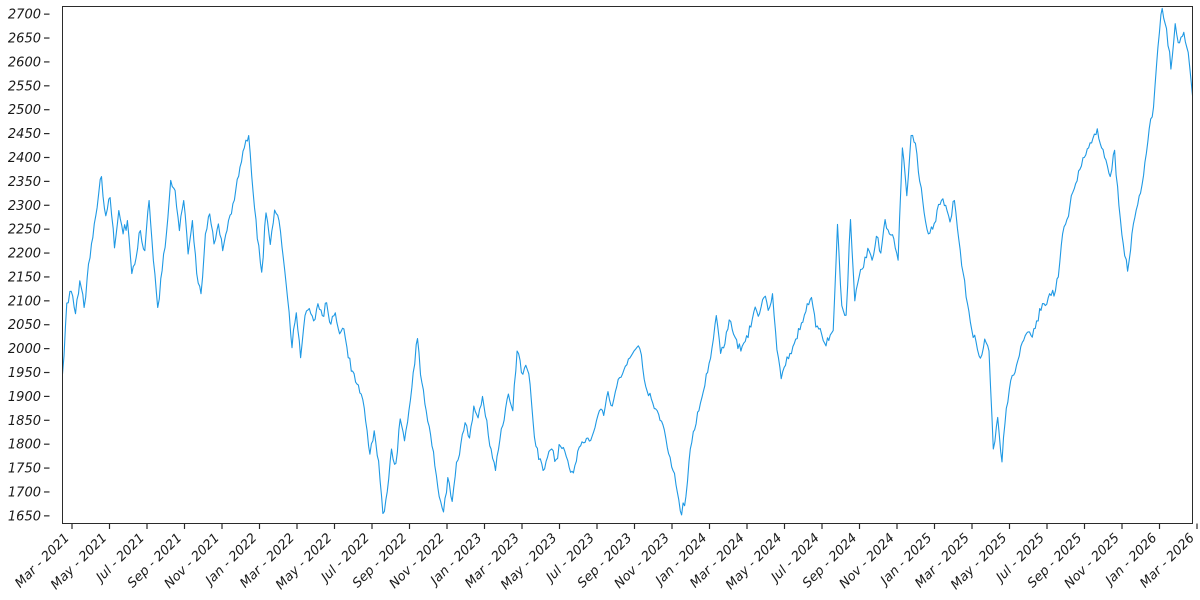 Image resolution: width=1200 pixels, height=600 pixels. I want to click on y-tick-label: 2350, so click(24, 182).